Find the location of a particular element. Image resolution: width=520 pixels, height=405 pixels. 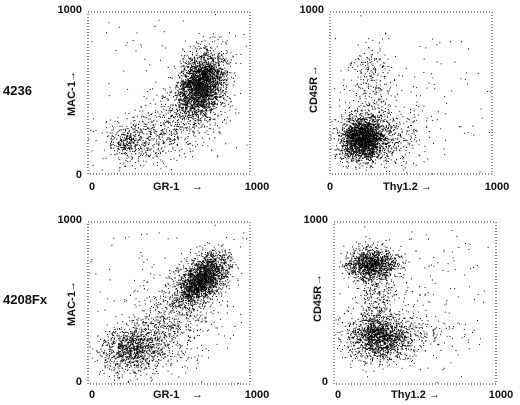

arrow-right-icon: → is located at coordinates (72, 76).